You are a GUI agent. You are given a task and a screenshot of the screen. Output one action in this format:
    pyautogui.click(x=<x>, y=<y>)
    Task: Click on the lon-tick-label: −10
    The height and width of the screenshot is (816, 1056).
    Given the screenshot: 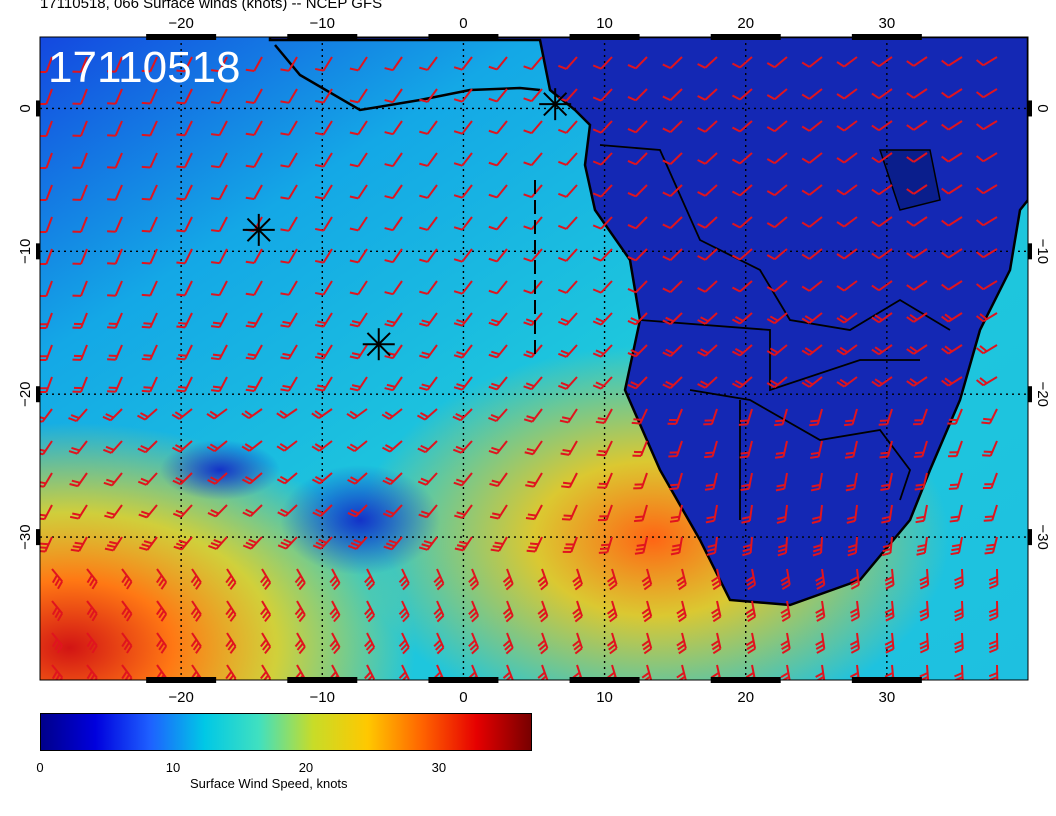 What is the action you would take?
    pyautogui.click(x=322, y=23)
    